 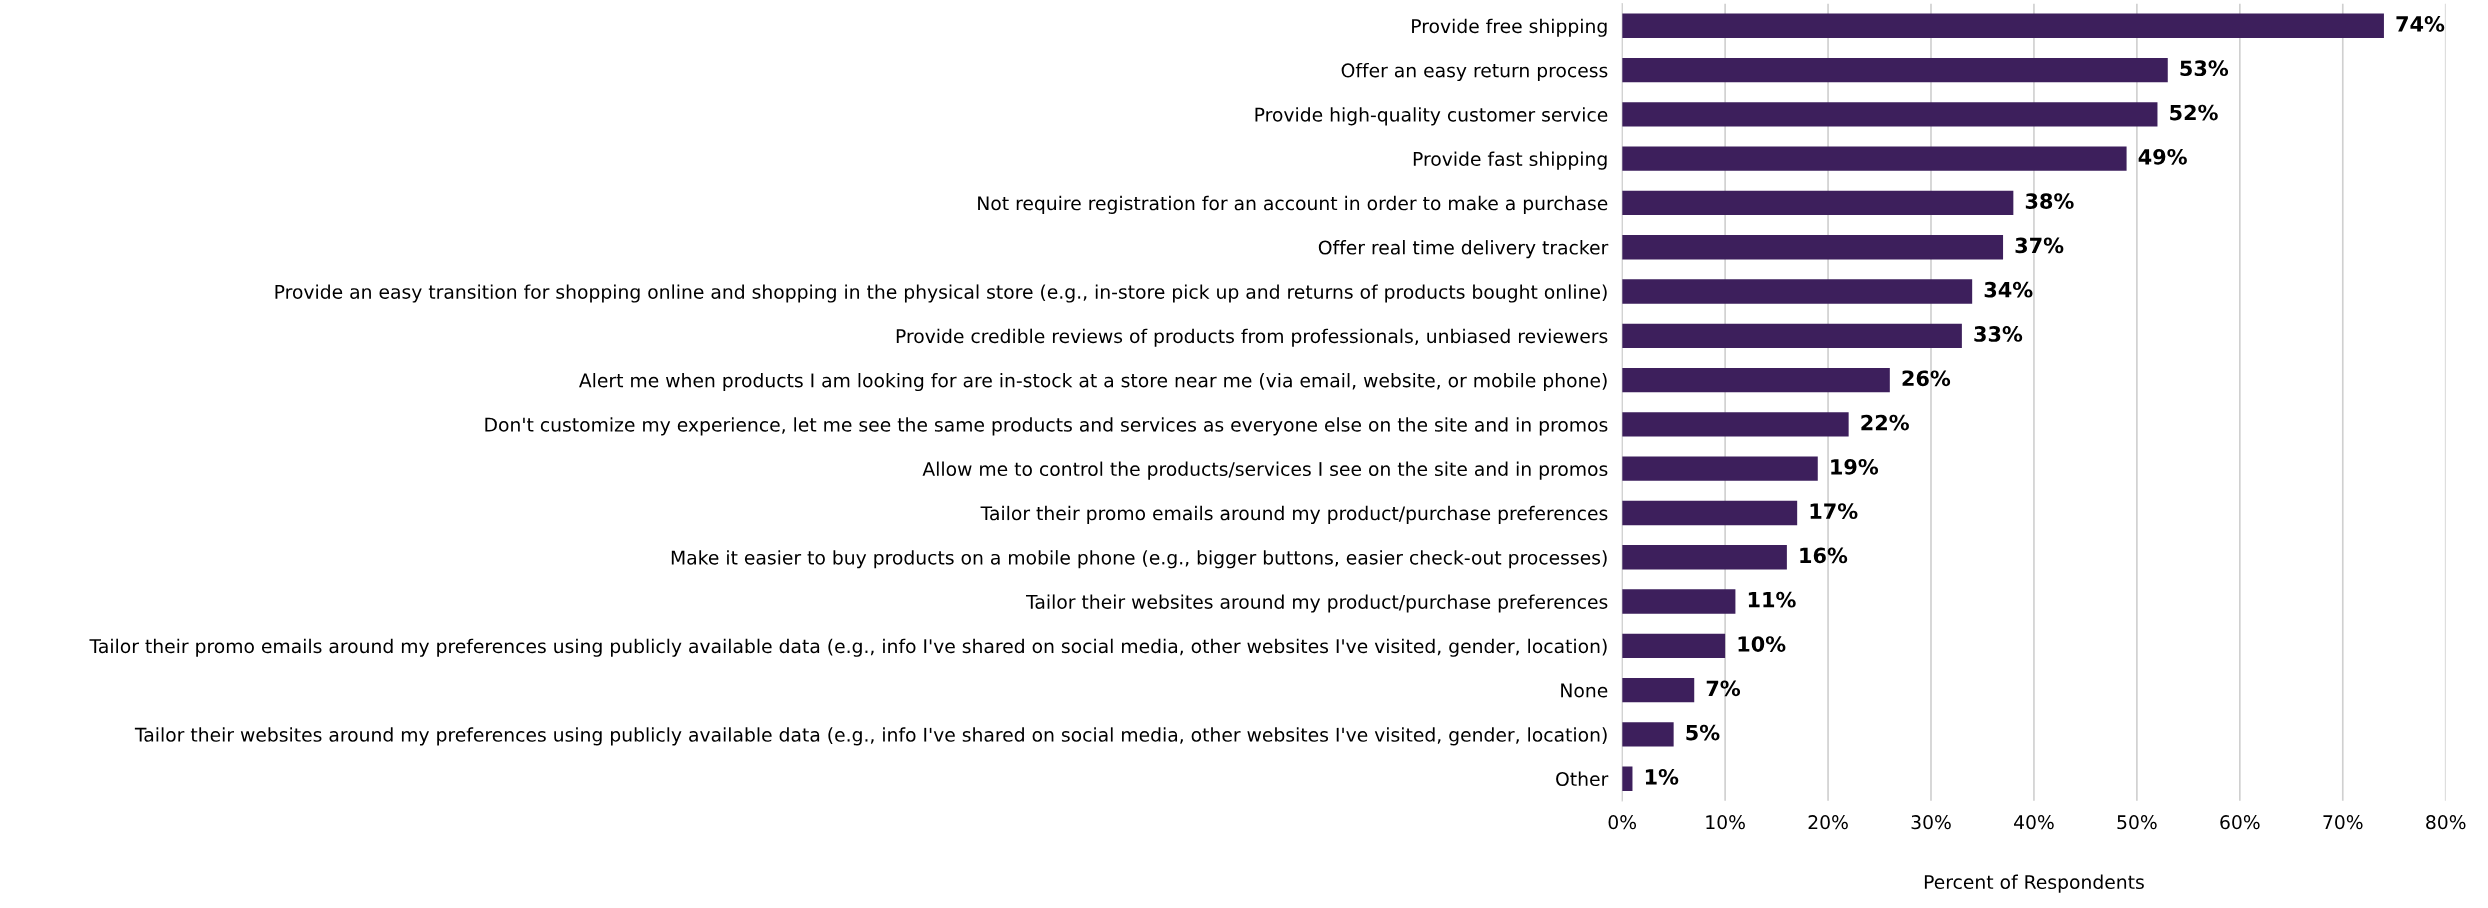 I want to click on data-label: 53%, so click(x=2204, y=68).